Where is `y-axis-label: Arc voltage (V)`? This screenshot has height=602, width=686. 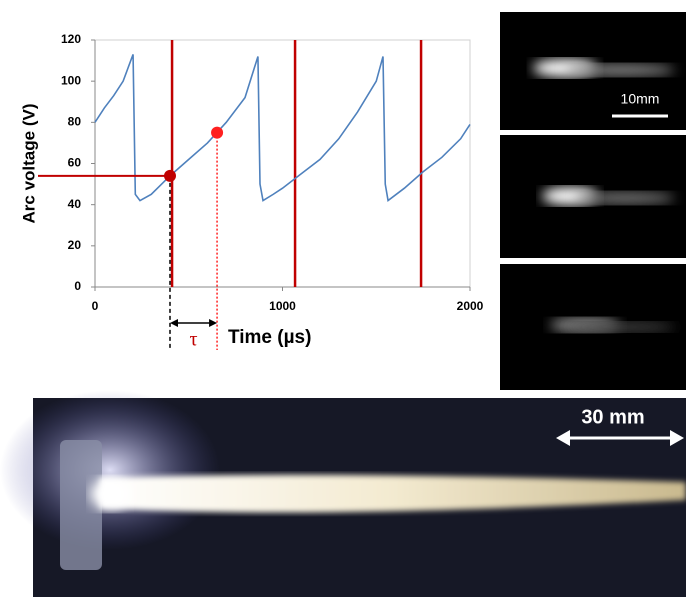 y-axis-label: Arc voltage (V) is located at coordinates (28, 164).